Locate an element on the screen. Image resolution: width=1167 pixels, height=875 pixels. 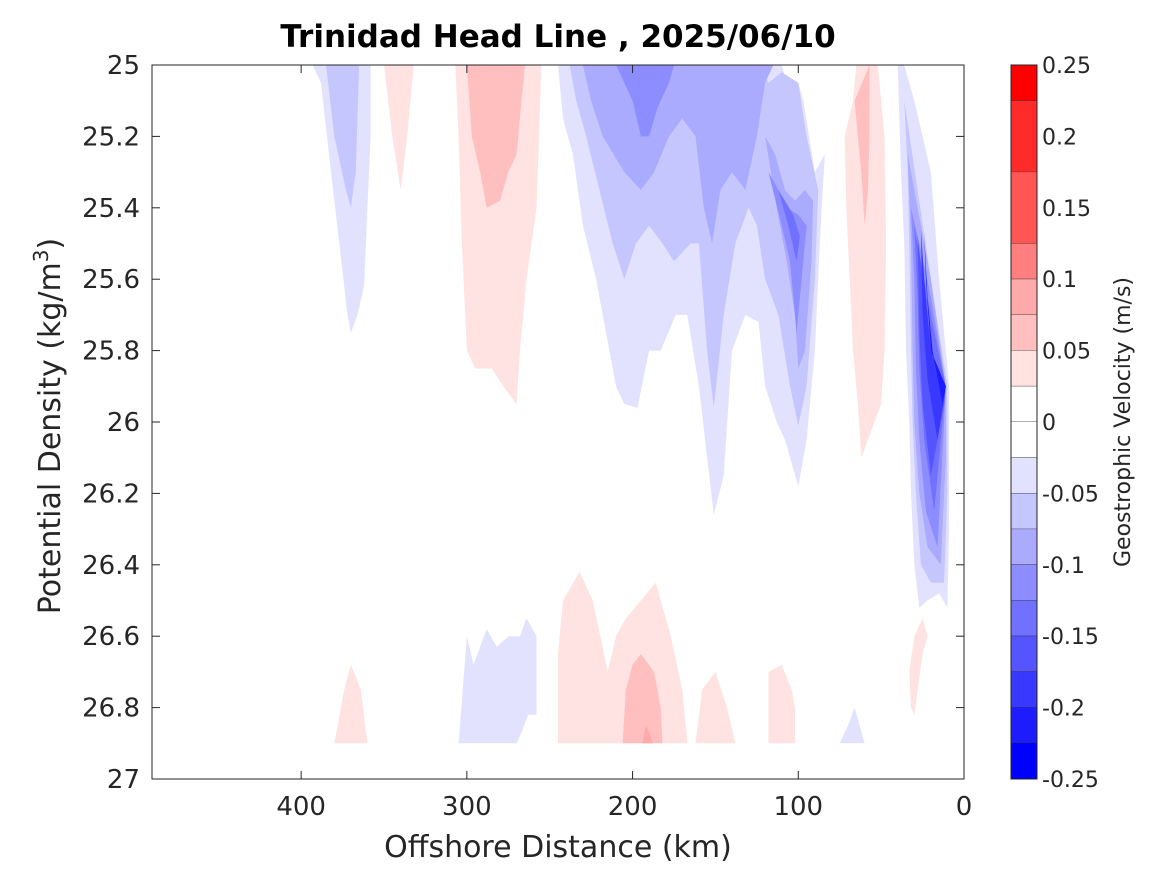
y-axis-label: Potential Density (kg/m3) is located at coordinates (48, 426).